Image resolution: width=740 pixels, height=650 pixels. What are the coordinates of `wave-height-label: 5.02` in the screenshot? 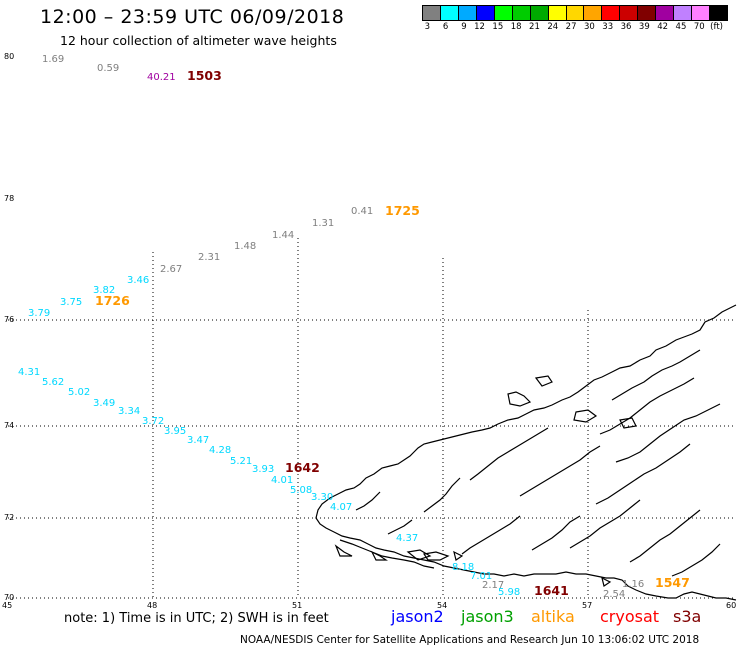 It's located at (79, 392).